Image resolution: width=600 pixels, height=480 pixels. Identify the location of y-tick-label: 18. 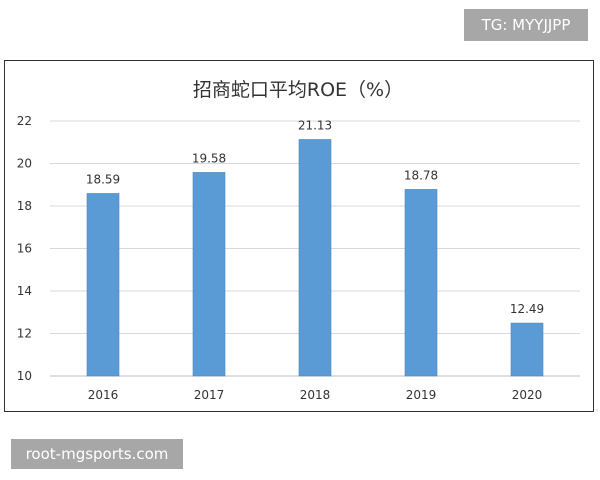
(24, 206).